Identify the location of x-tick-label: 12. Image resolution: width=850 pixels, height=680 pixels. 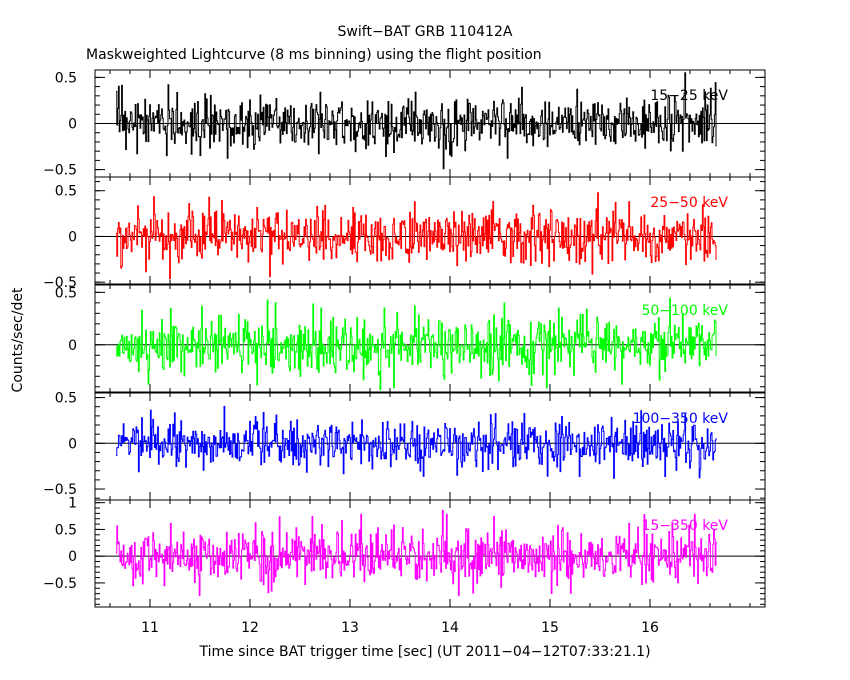
(250, 628).